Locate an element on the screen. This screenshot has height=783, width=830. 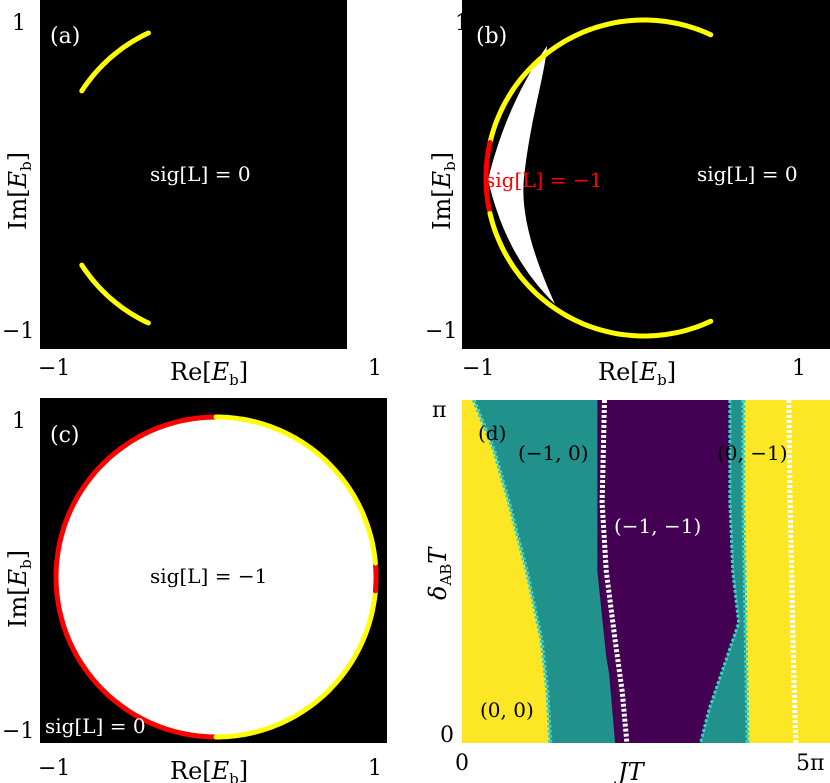
panel-b-xlabel: Re[Eb] is located at coordinates (637, 373).